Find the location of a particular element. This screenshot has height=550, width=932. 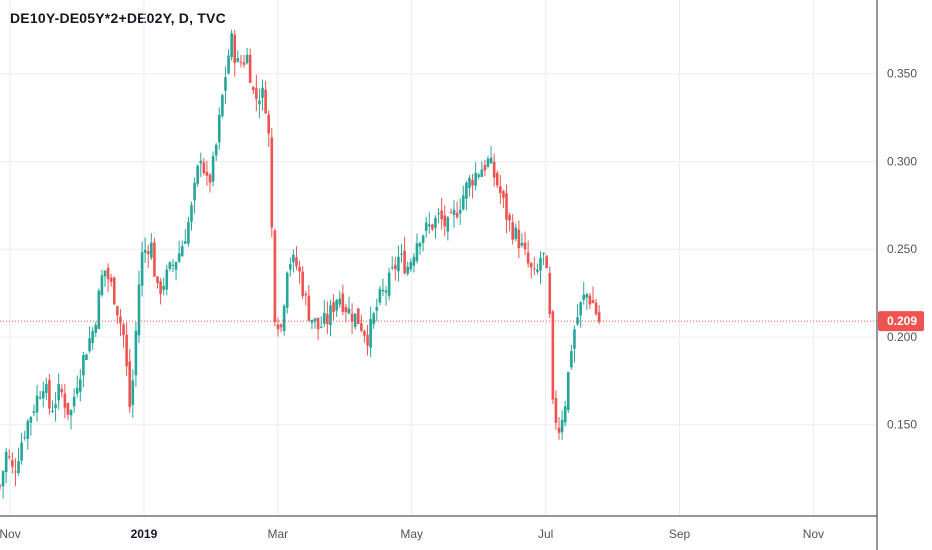

price-tick-3: 0.200 is located at coordinates (902, 337).